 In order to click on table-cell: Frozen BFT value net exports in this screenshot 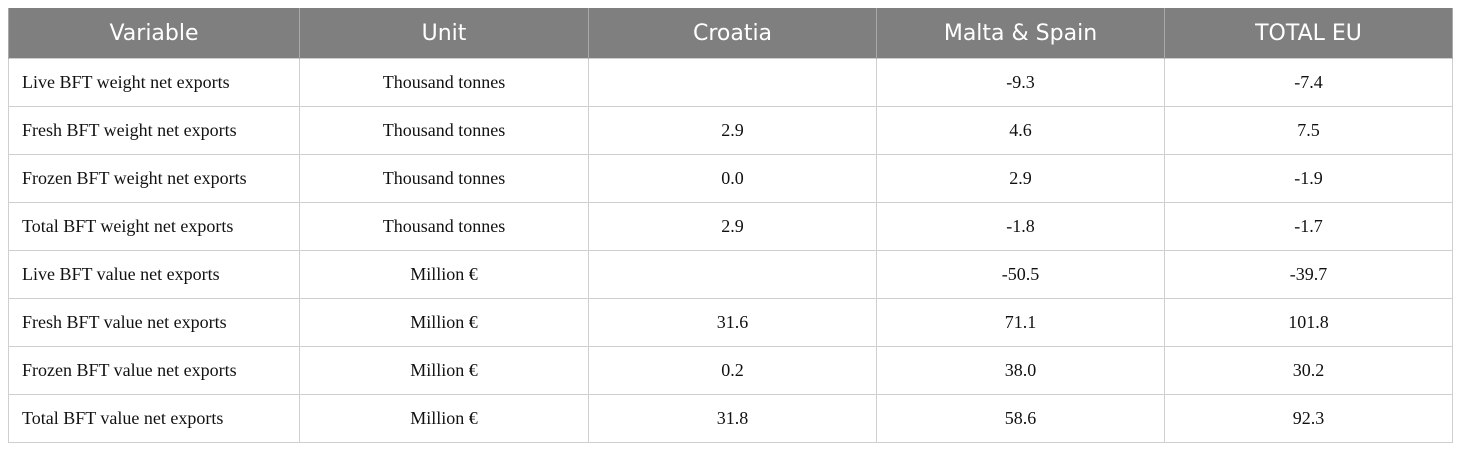, I will do `click(154, 370)`.